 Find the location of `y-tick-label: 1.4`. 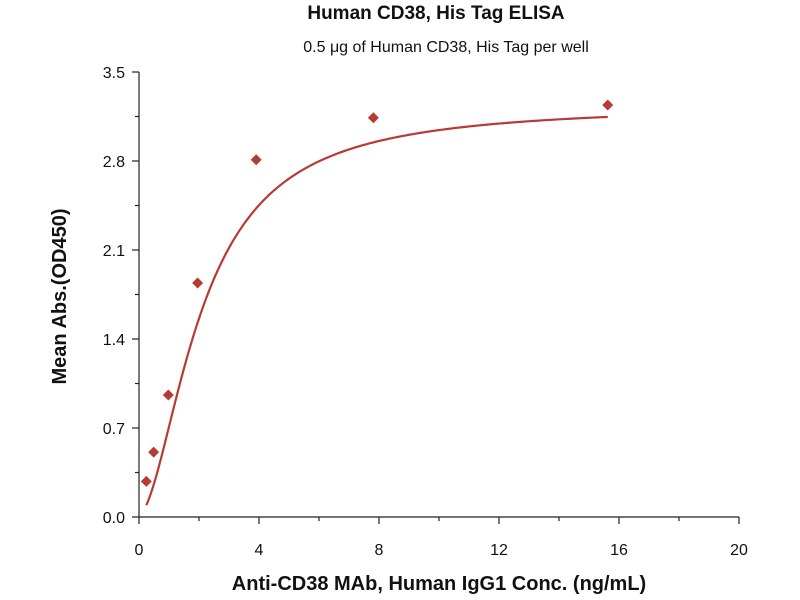

y-tick-label: 1.4 is located at coordinates (114, 340).